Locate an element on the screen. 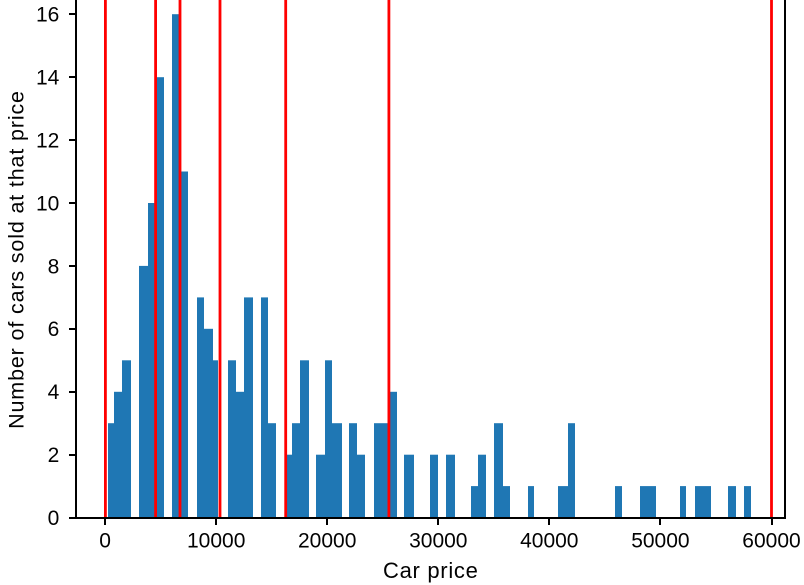 This screenshot has width=804, height=585. svg-text: 50000 is located at coordinates (660, 541).